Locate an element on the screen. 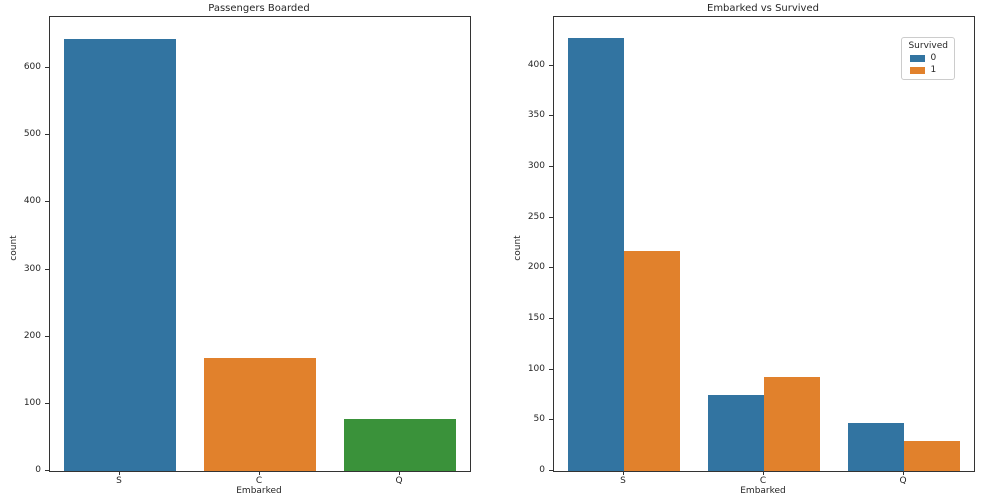 The width and height of the screenshot is (989, 503). legend-label: 1 is located at coordinates (933, 70).